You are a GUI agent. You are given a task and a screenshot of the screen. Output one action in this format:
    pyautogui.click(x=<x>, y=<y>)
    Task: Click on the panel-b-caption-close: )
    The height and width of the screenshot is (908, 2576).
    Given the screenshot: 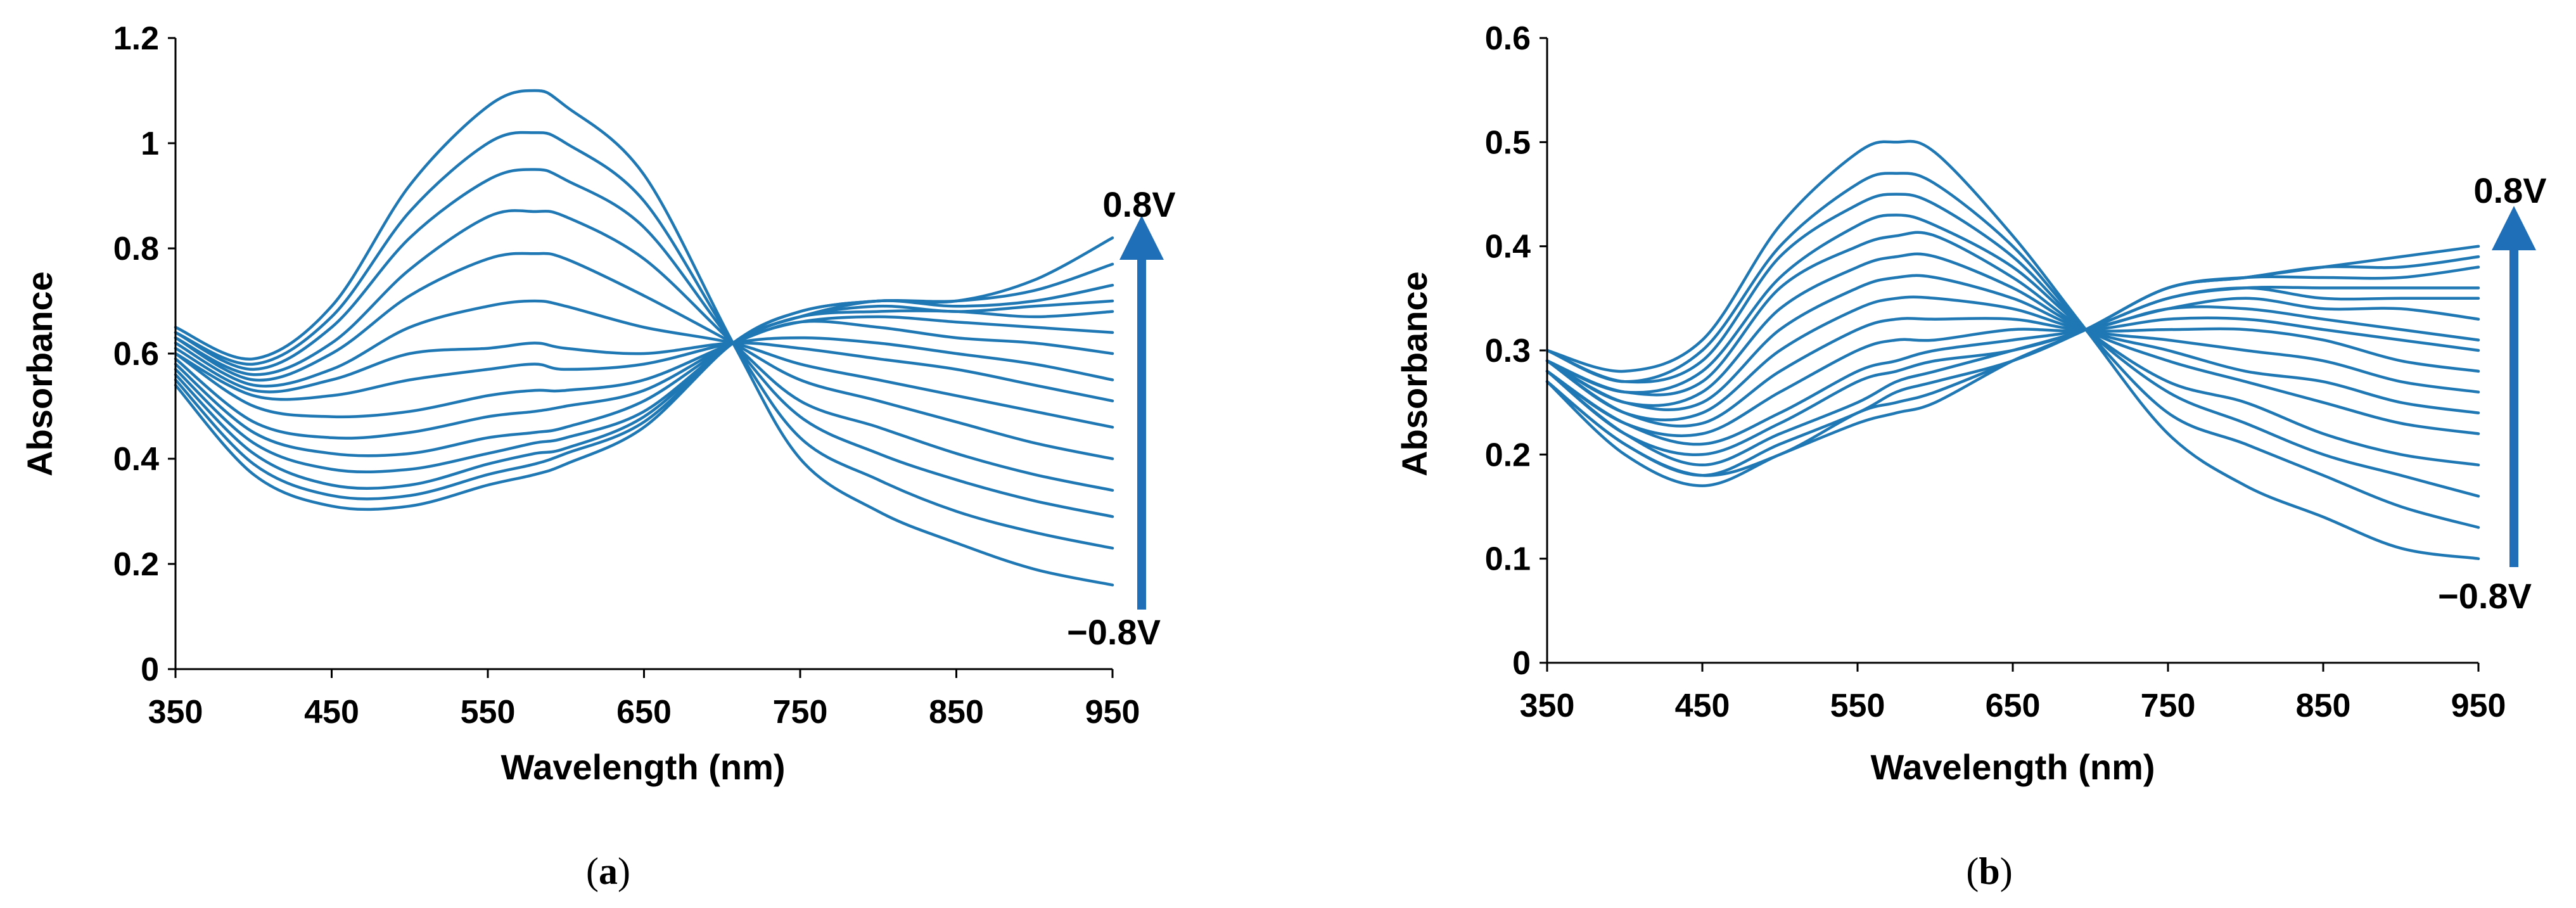 What is the action you would take?
    pyautogui.click(x=2007, y=871)
    